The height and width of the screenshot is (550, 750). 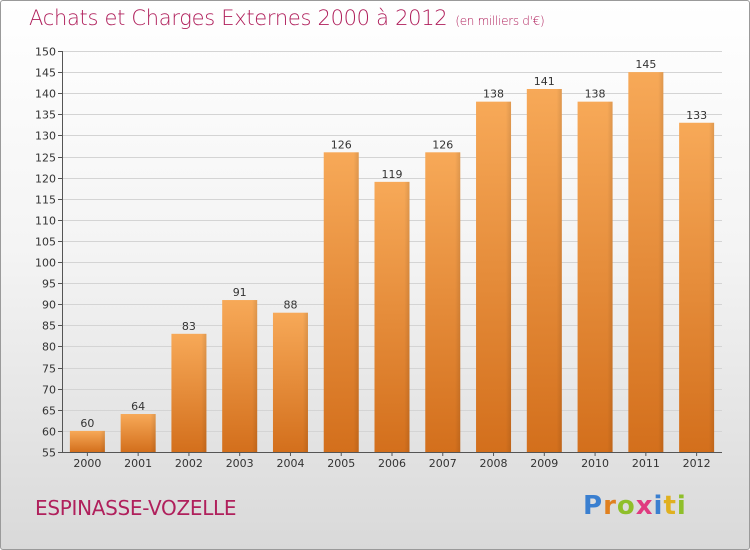 I want to click on commune-name: ESPINASSE-VOZELLE, so click(x=136, y=508).